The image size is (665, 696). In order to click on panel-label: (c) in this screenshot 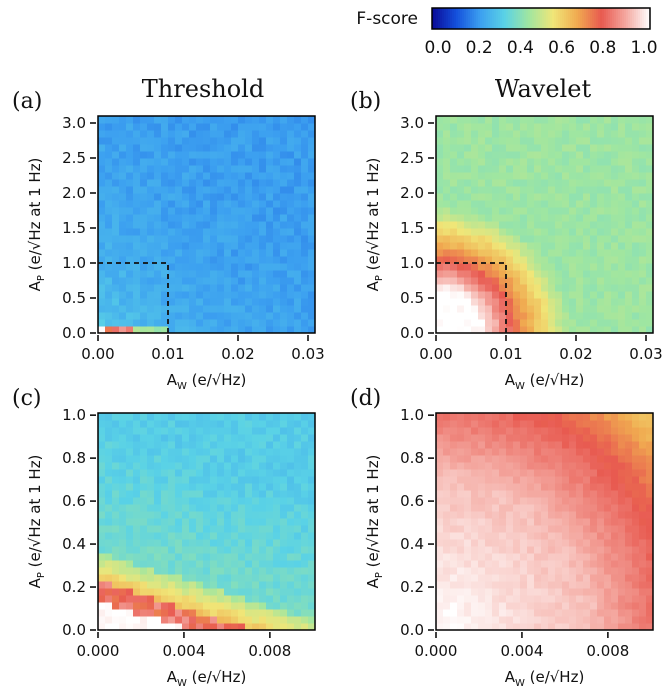, I will do `click(27, 398)`.